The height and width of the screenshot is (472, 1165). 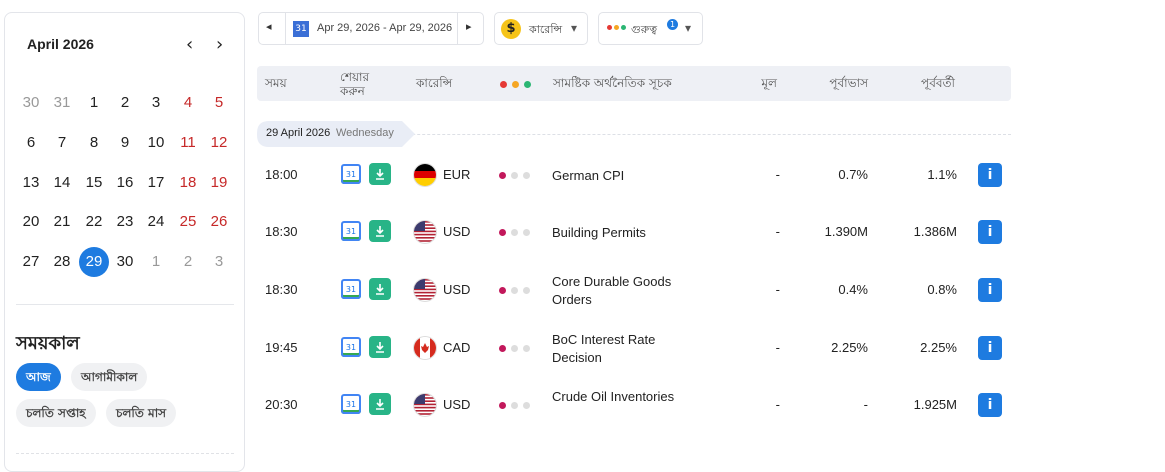 What do you see at coordinates (156, 142) in the screenshot?
I see `calendar-day: 10` at bounding box center [156, 142].